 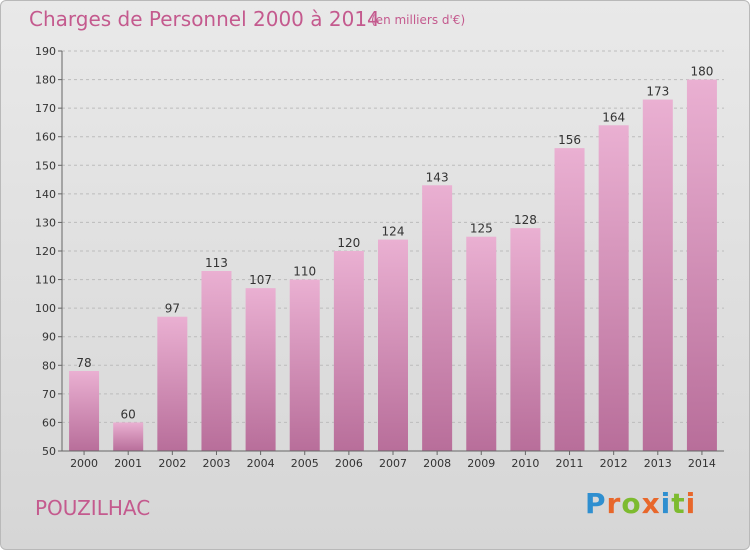 What do you see at coordinates (569, 140) in the screenshot?
I see `bar-value-label: 156` at bounding box center [569, 140].